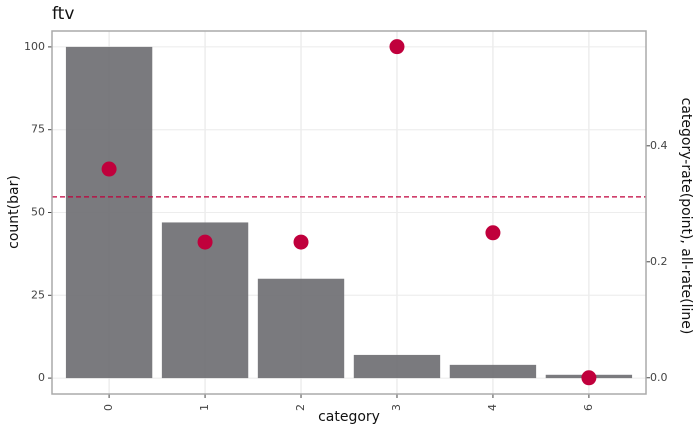 The height and width of the screenshot is (432, 700). What do you see at coordinates (38, 294) in the screenshot?
I see `y-tick-label: 25` at bounding box center [38, 294].